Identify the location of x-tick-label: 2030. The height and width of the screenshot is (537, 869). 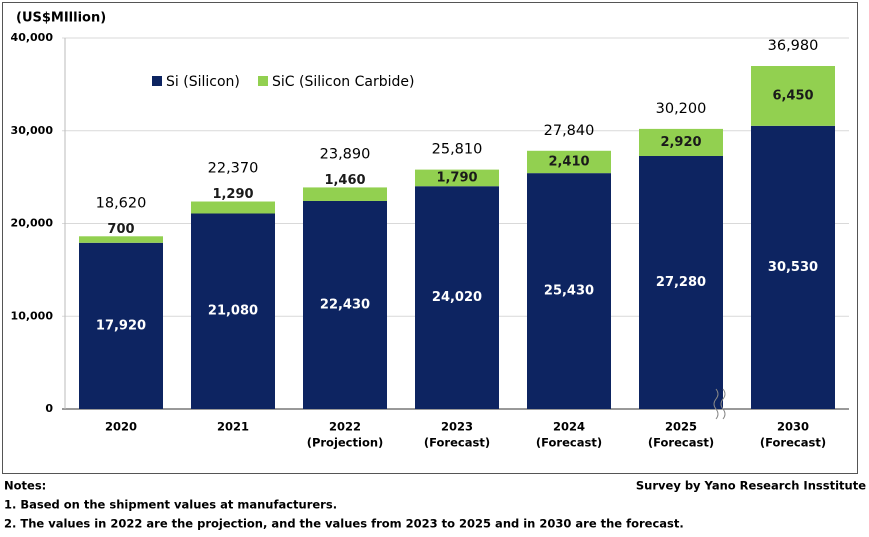
(793, 427).